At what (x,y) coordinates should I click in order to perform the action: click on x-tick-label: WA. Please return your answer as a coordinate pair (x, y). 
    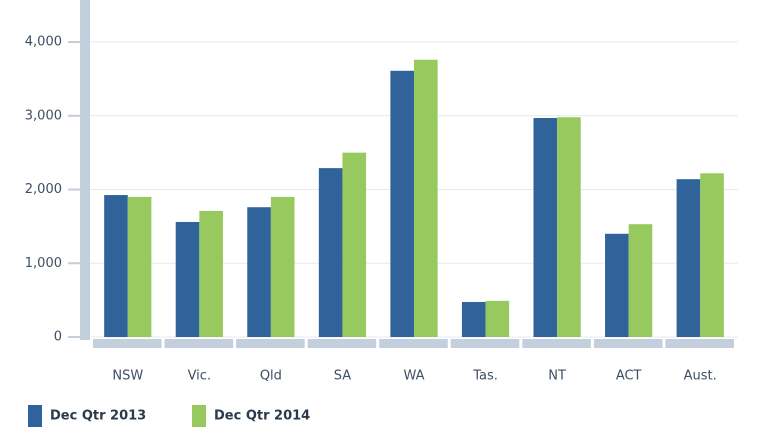
    Looking at the image, I should click on (413, 376).